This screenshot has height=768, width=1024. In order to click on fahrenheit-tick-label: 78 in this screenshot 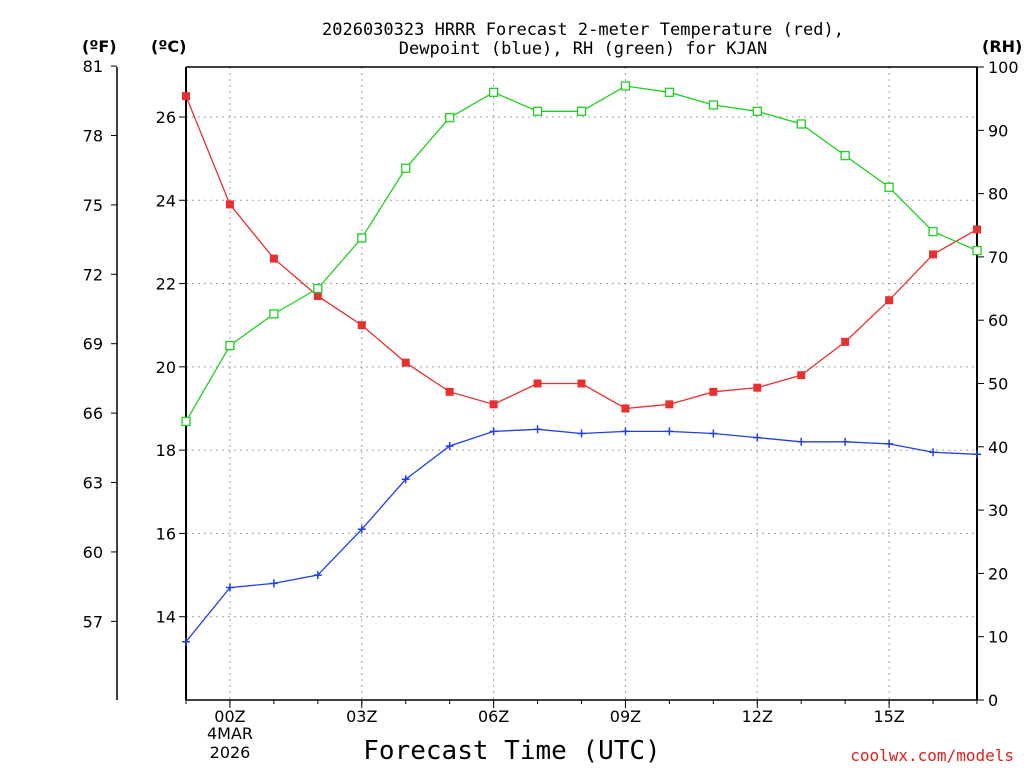, I will do `click(93, 135)`.